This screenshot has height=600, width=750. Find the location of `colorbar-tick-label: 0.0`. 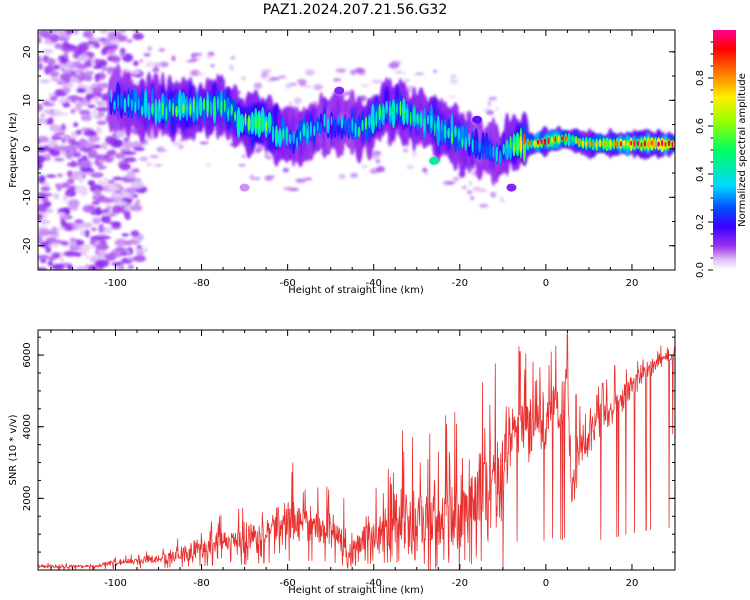

colorbar-tick-label: 0.0 is located at coordinates (700, 270).